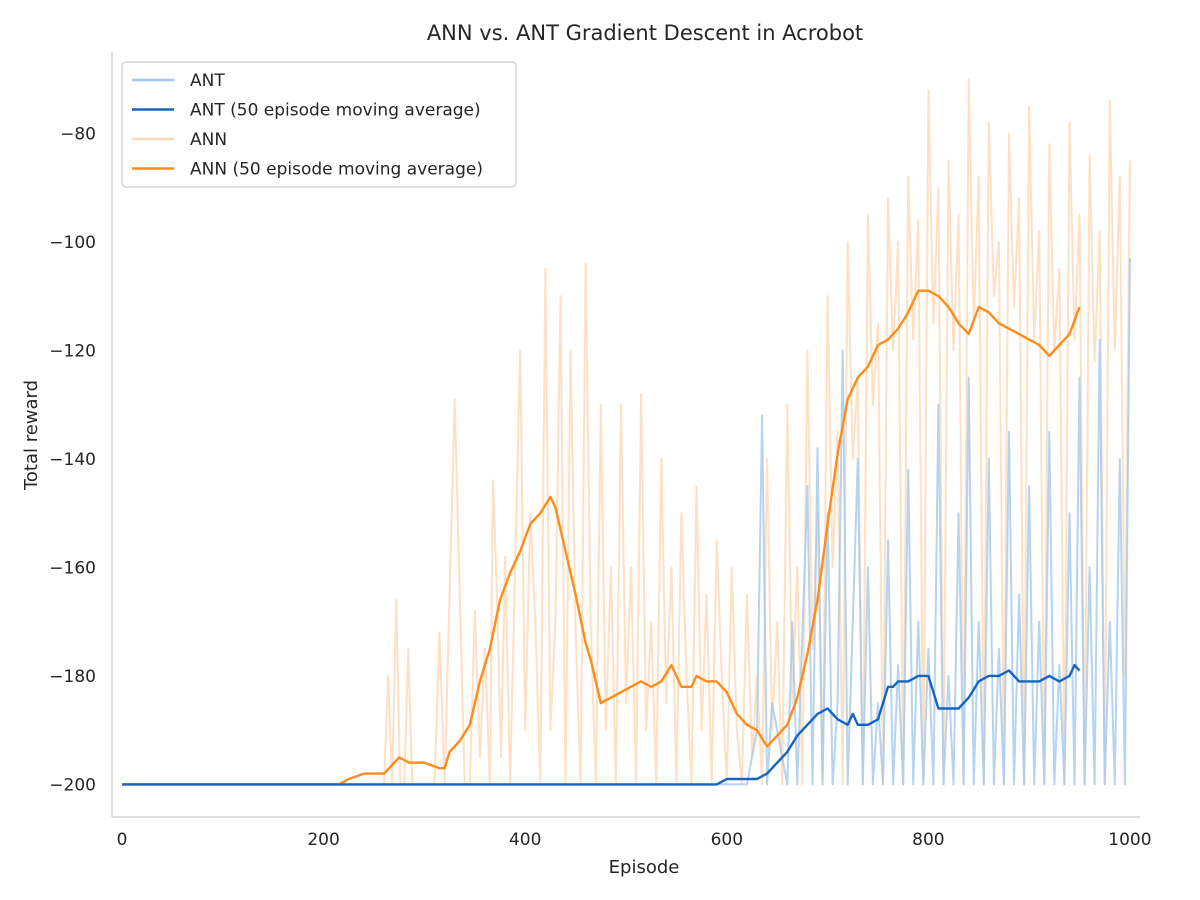  Describe the element at coordinates (72, 568) in the screenshot. I see `y-tick-label: −160` at that location.